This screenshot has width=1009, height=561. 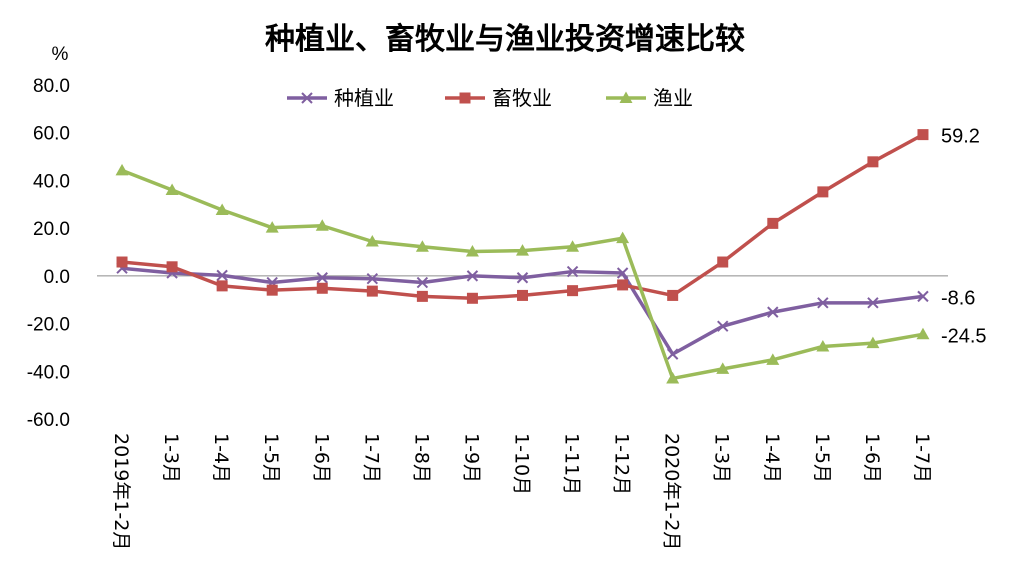 What do you see at coordinates (121, 491) in the screenshot?
I see `x-tick-label: 2019年1-2月` at bounding box center [121, 491].